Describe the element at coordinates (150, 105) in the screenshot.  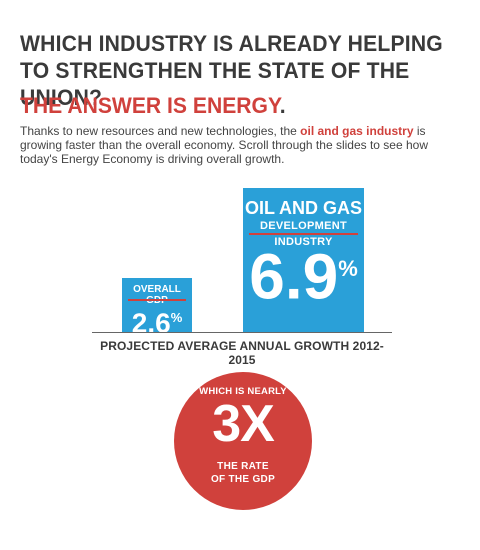
I see `answer-text: THE ANSWER IS ENERGY` at that location.